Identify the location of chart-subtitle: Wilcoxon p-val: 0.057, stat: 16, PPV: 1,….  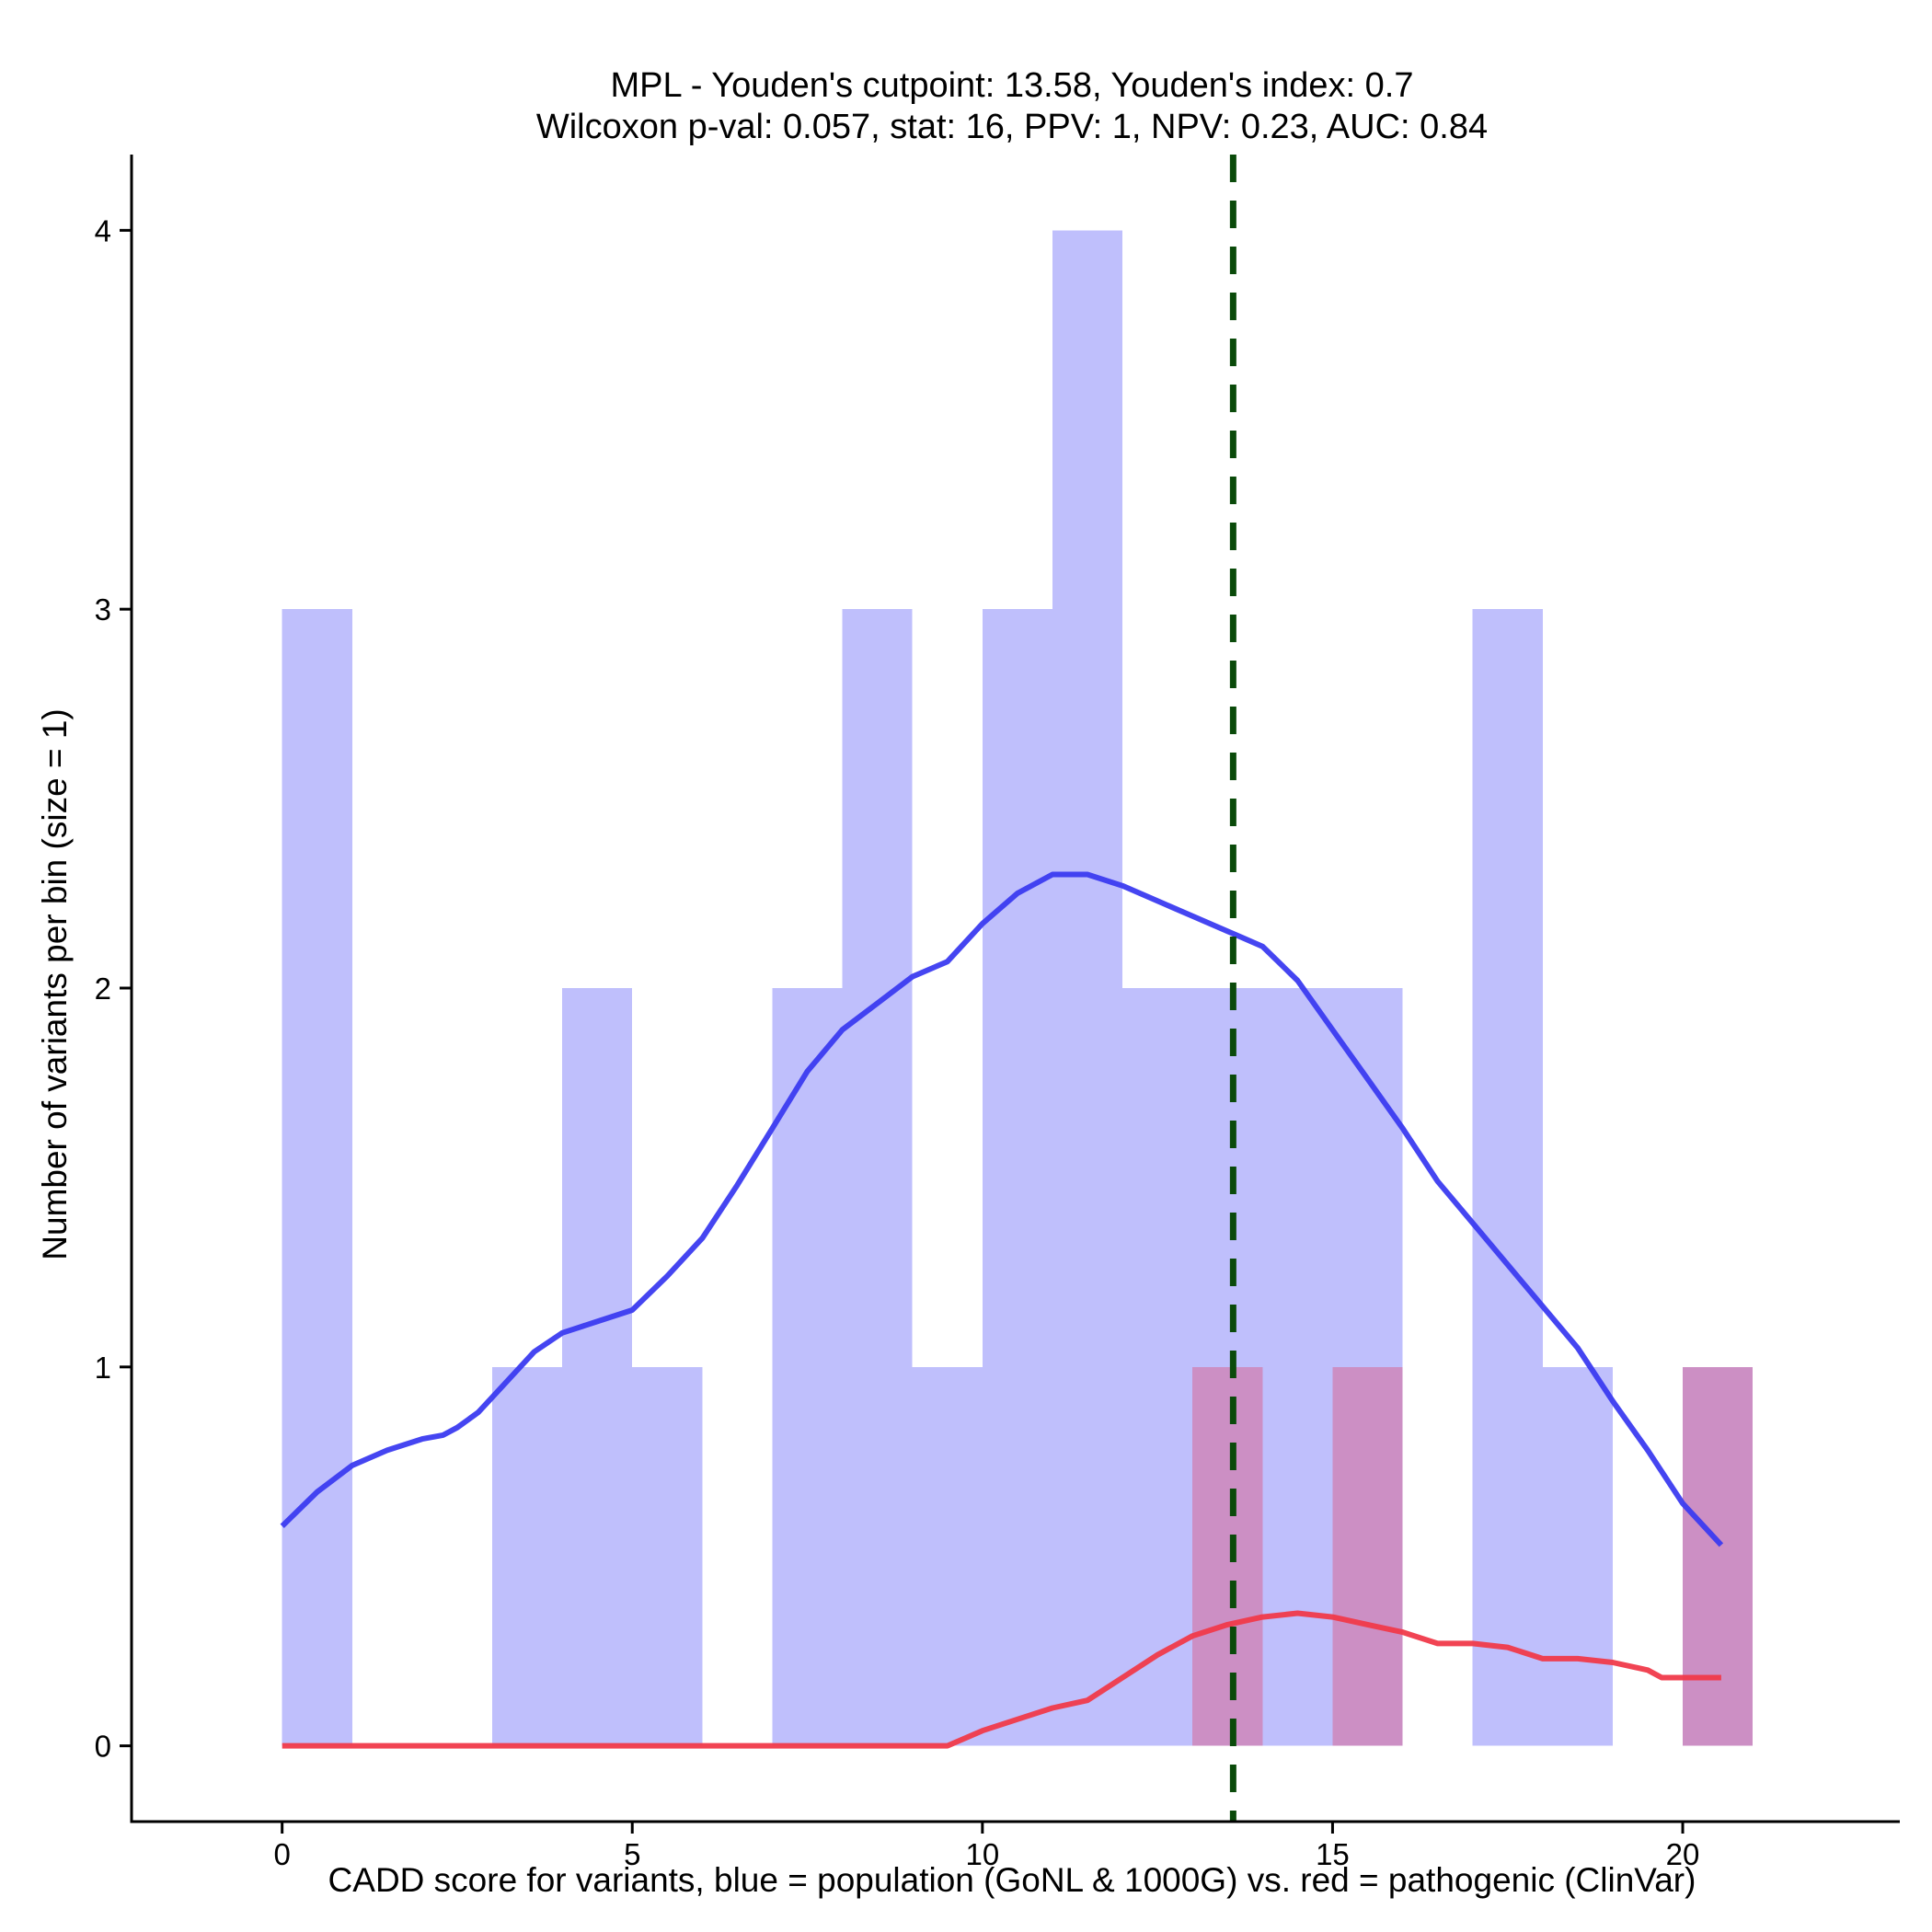
(1012, 127).